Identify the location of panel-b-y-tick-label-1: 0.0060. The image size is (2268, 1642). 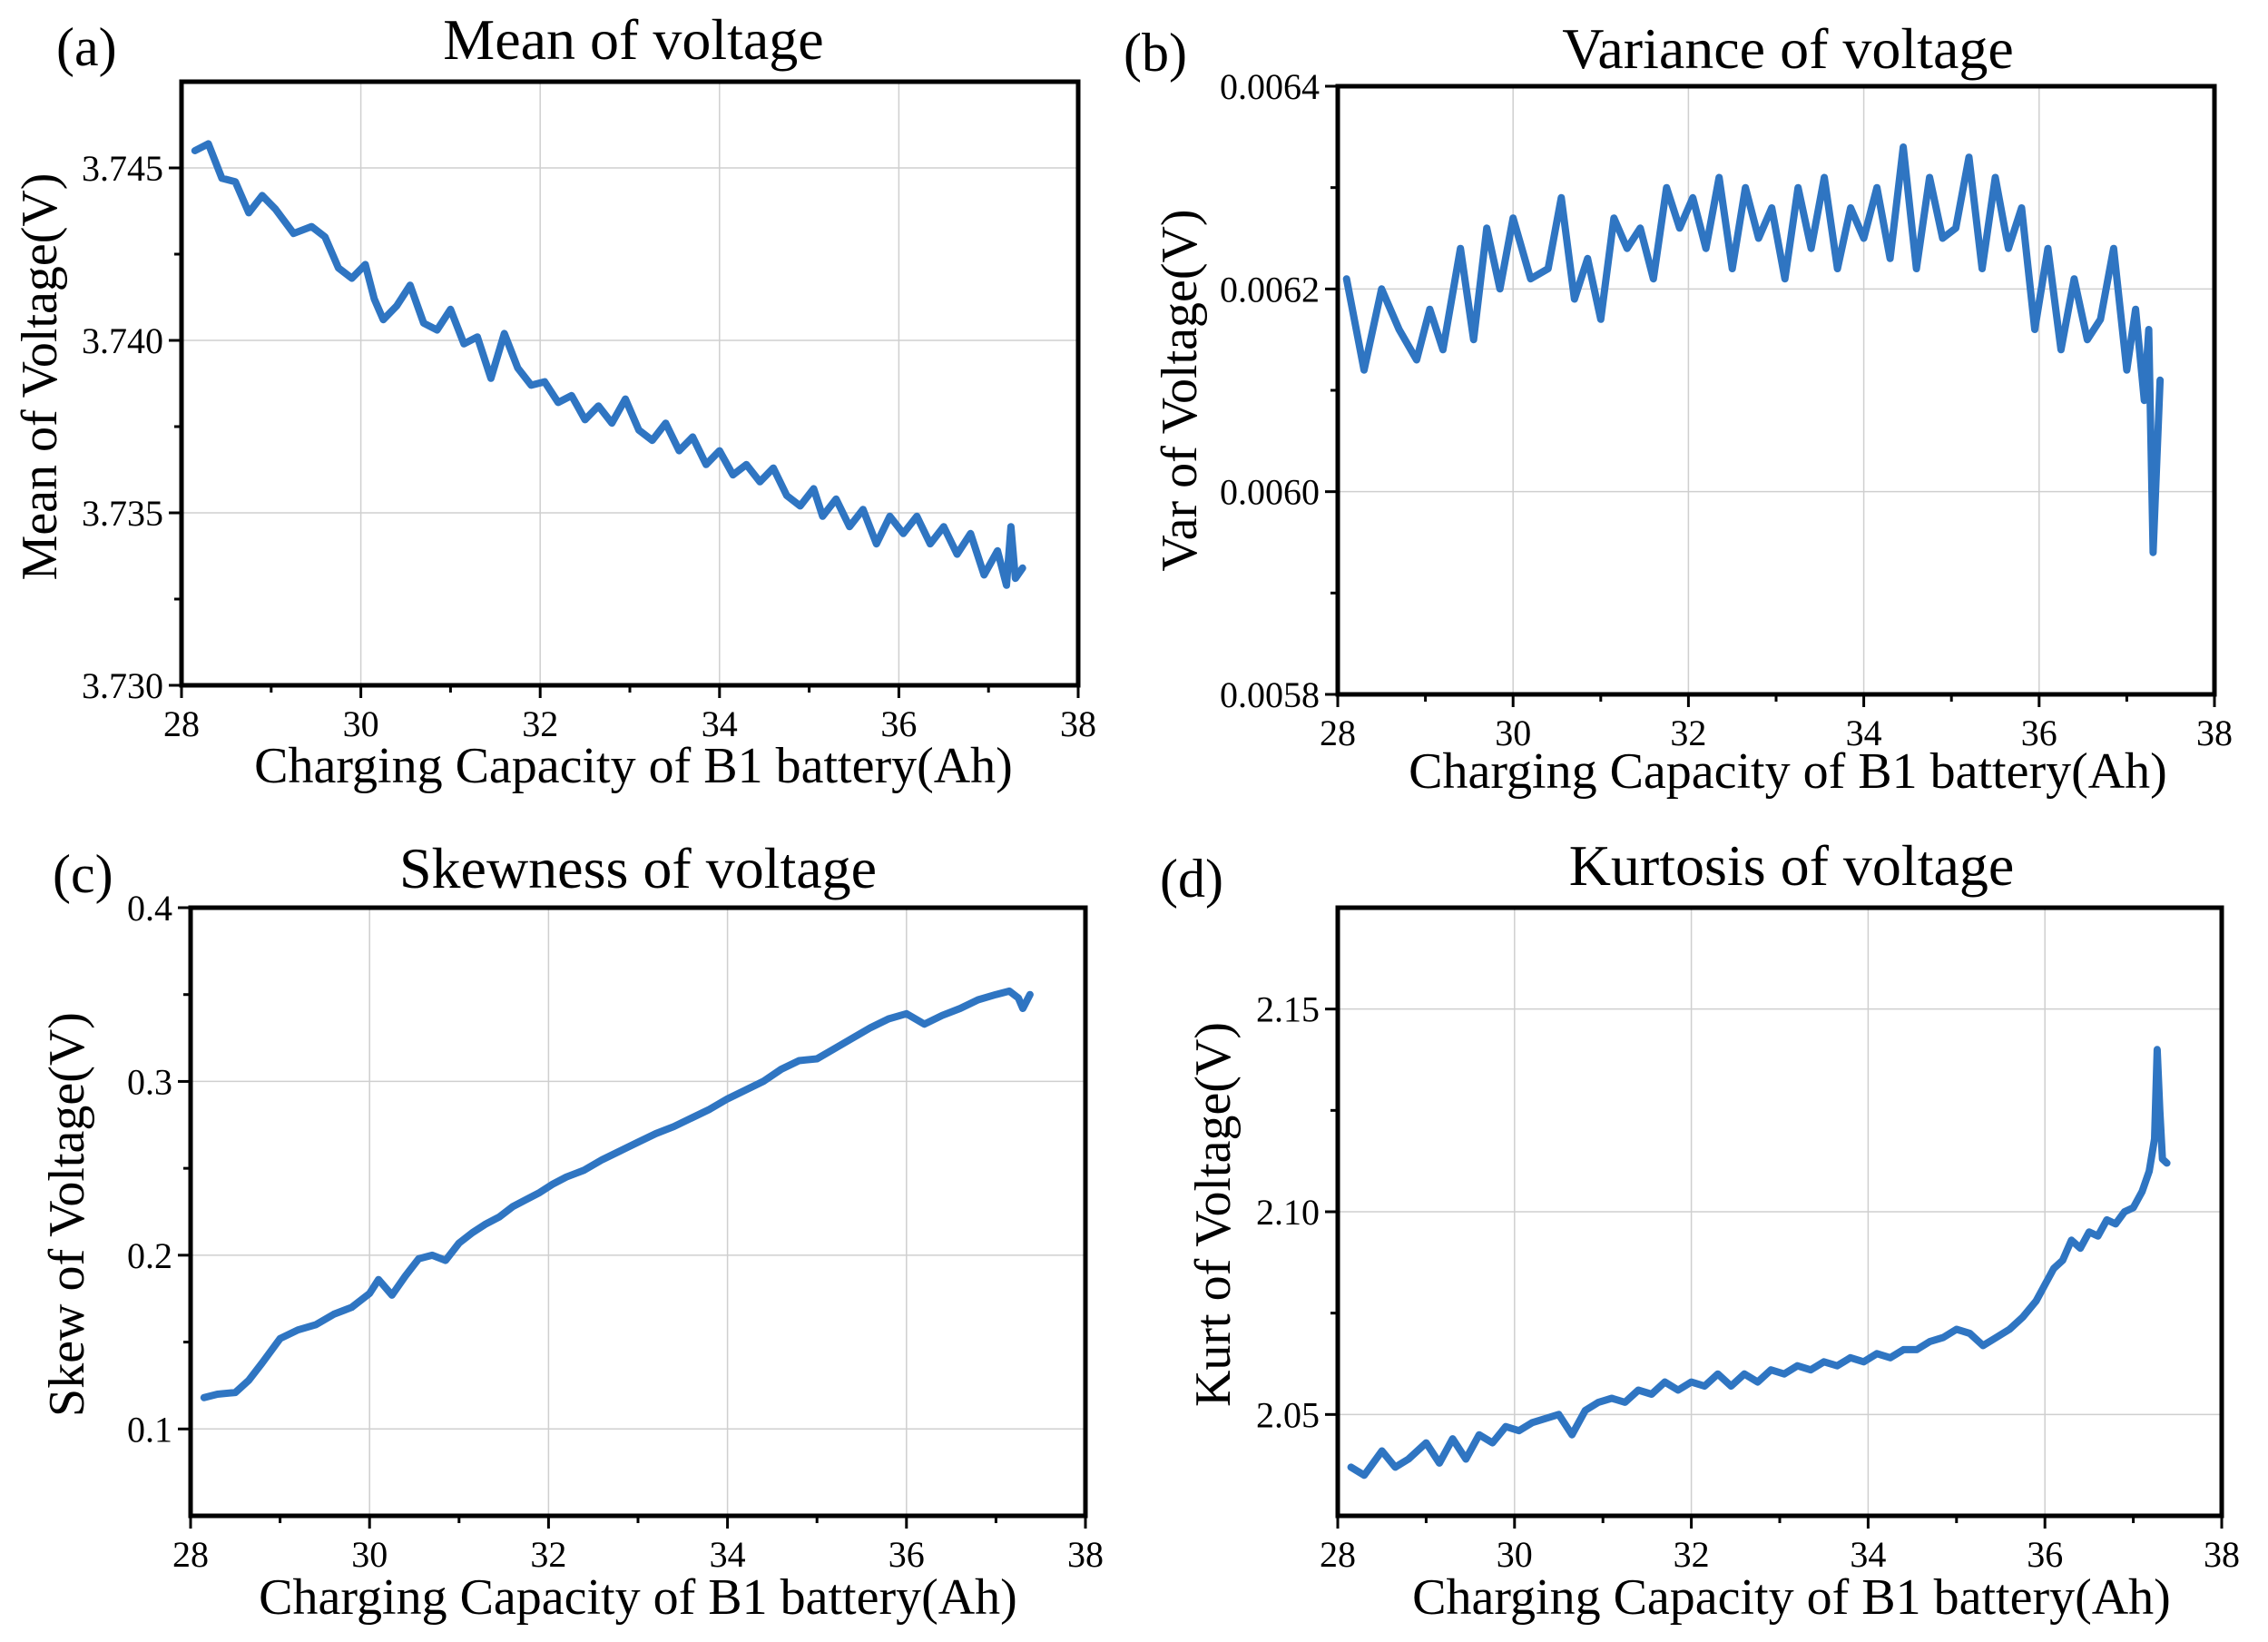
(1270, 492).